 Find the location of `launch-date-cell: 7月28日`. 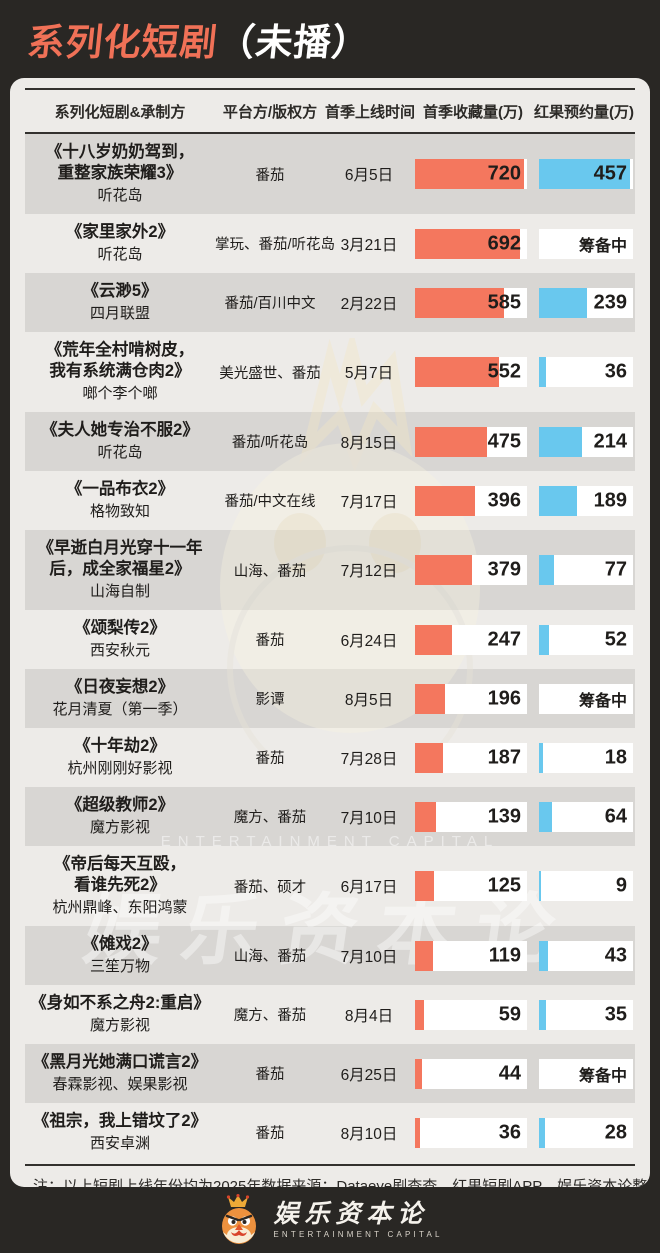

launch-date-cell: 7月28日 is located at coordinates (369, 759).